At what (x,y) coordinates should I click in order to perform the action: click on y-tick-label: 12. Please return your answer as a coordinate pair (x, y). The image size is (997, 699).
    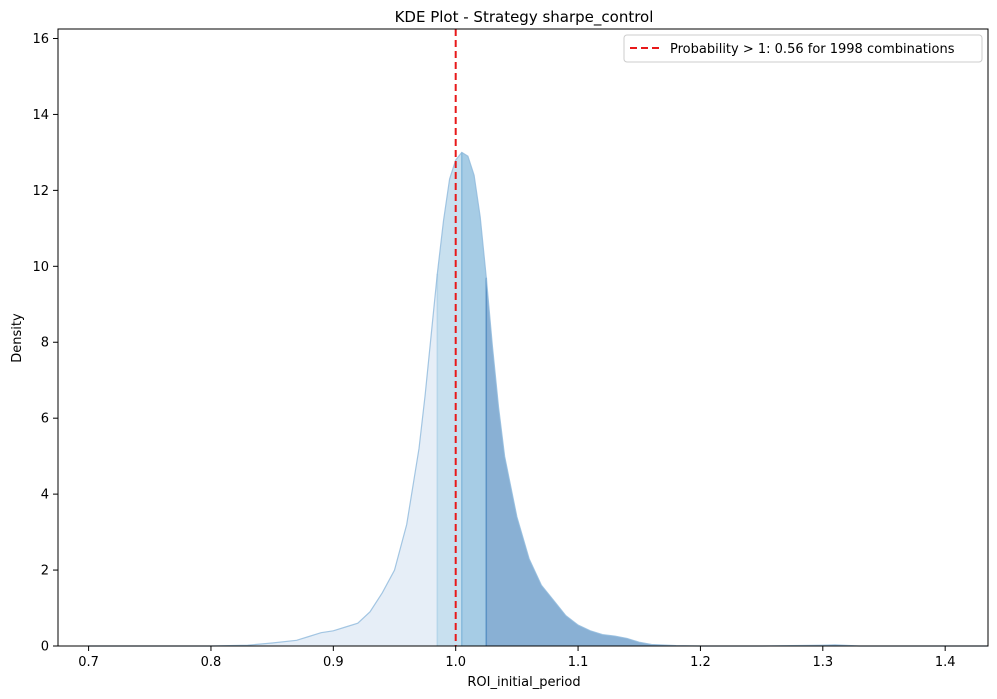
    Looking at the image, I should click on (40, 191).